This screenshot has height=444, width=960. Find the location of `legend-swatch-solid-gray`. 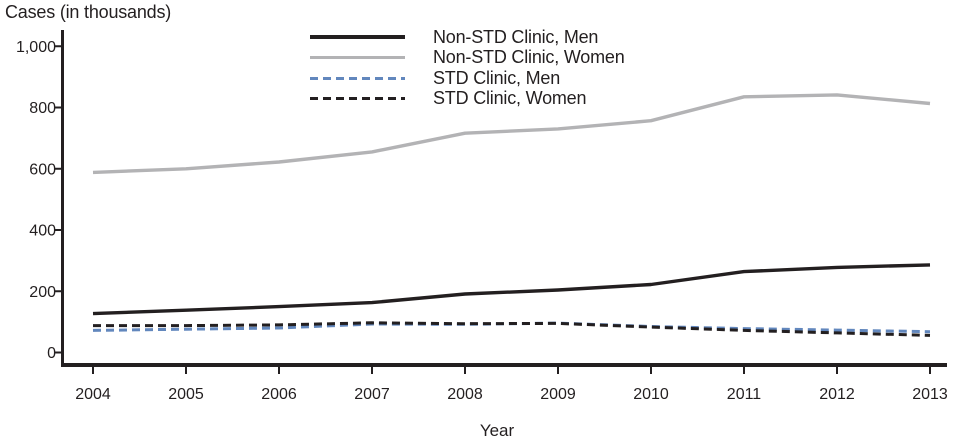

legend-swatch-solid-gray is located at coordinates (357, 58).